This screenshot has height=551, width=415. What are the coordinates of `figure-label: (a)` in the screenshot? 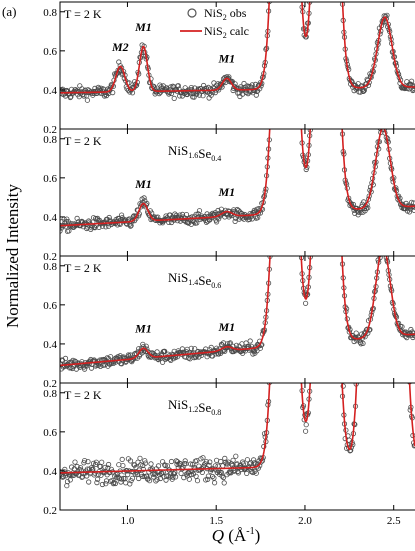 It's located at (9, 11).